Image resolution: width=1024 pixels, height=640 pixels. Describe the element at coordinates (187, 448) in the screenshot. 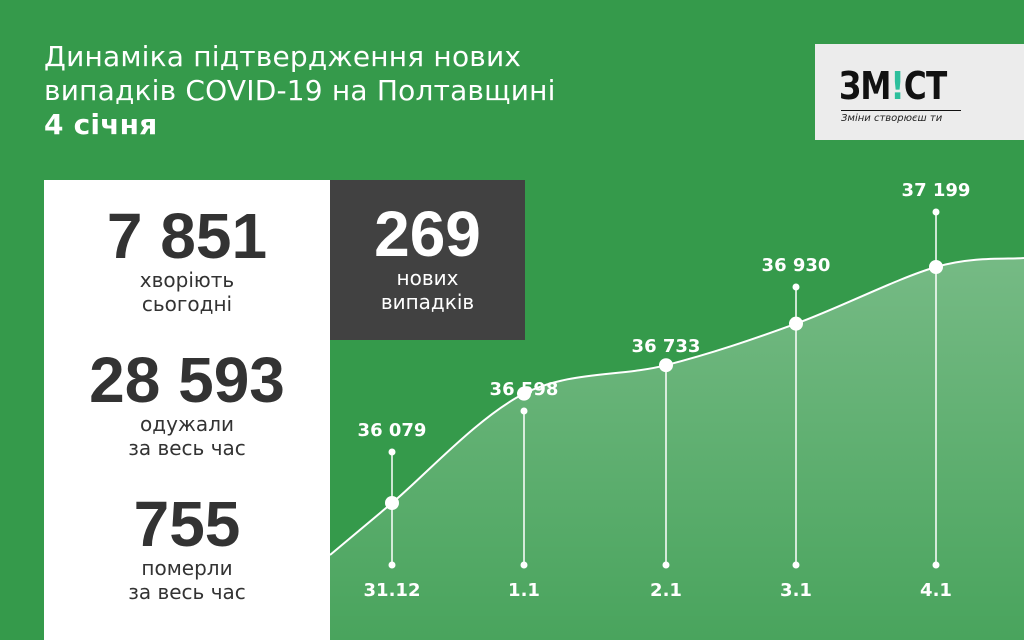

I see `stat-recovered-label-2: за весь час` at that location.